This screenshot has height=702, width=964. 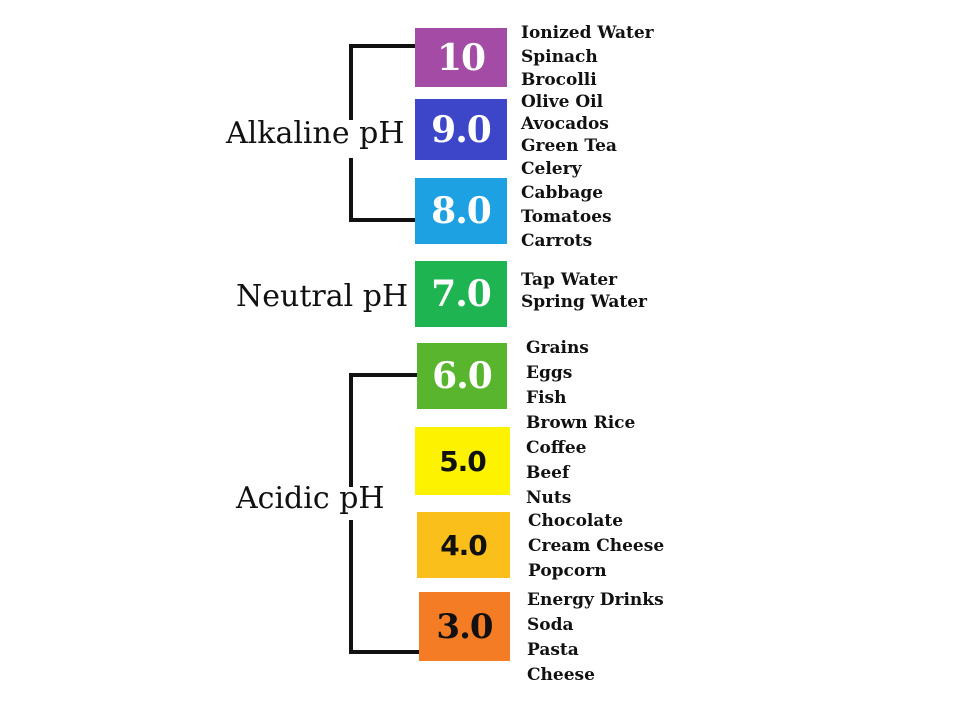 I want to click on food-item: Brown Rice, so click(x=581, y=423).